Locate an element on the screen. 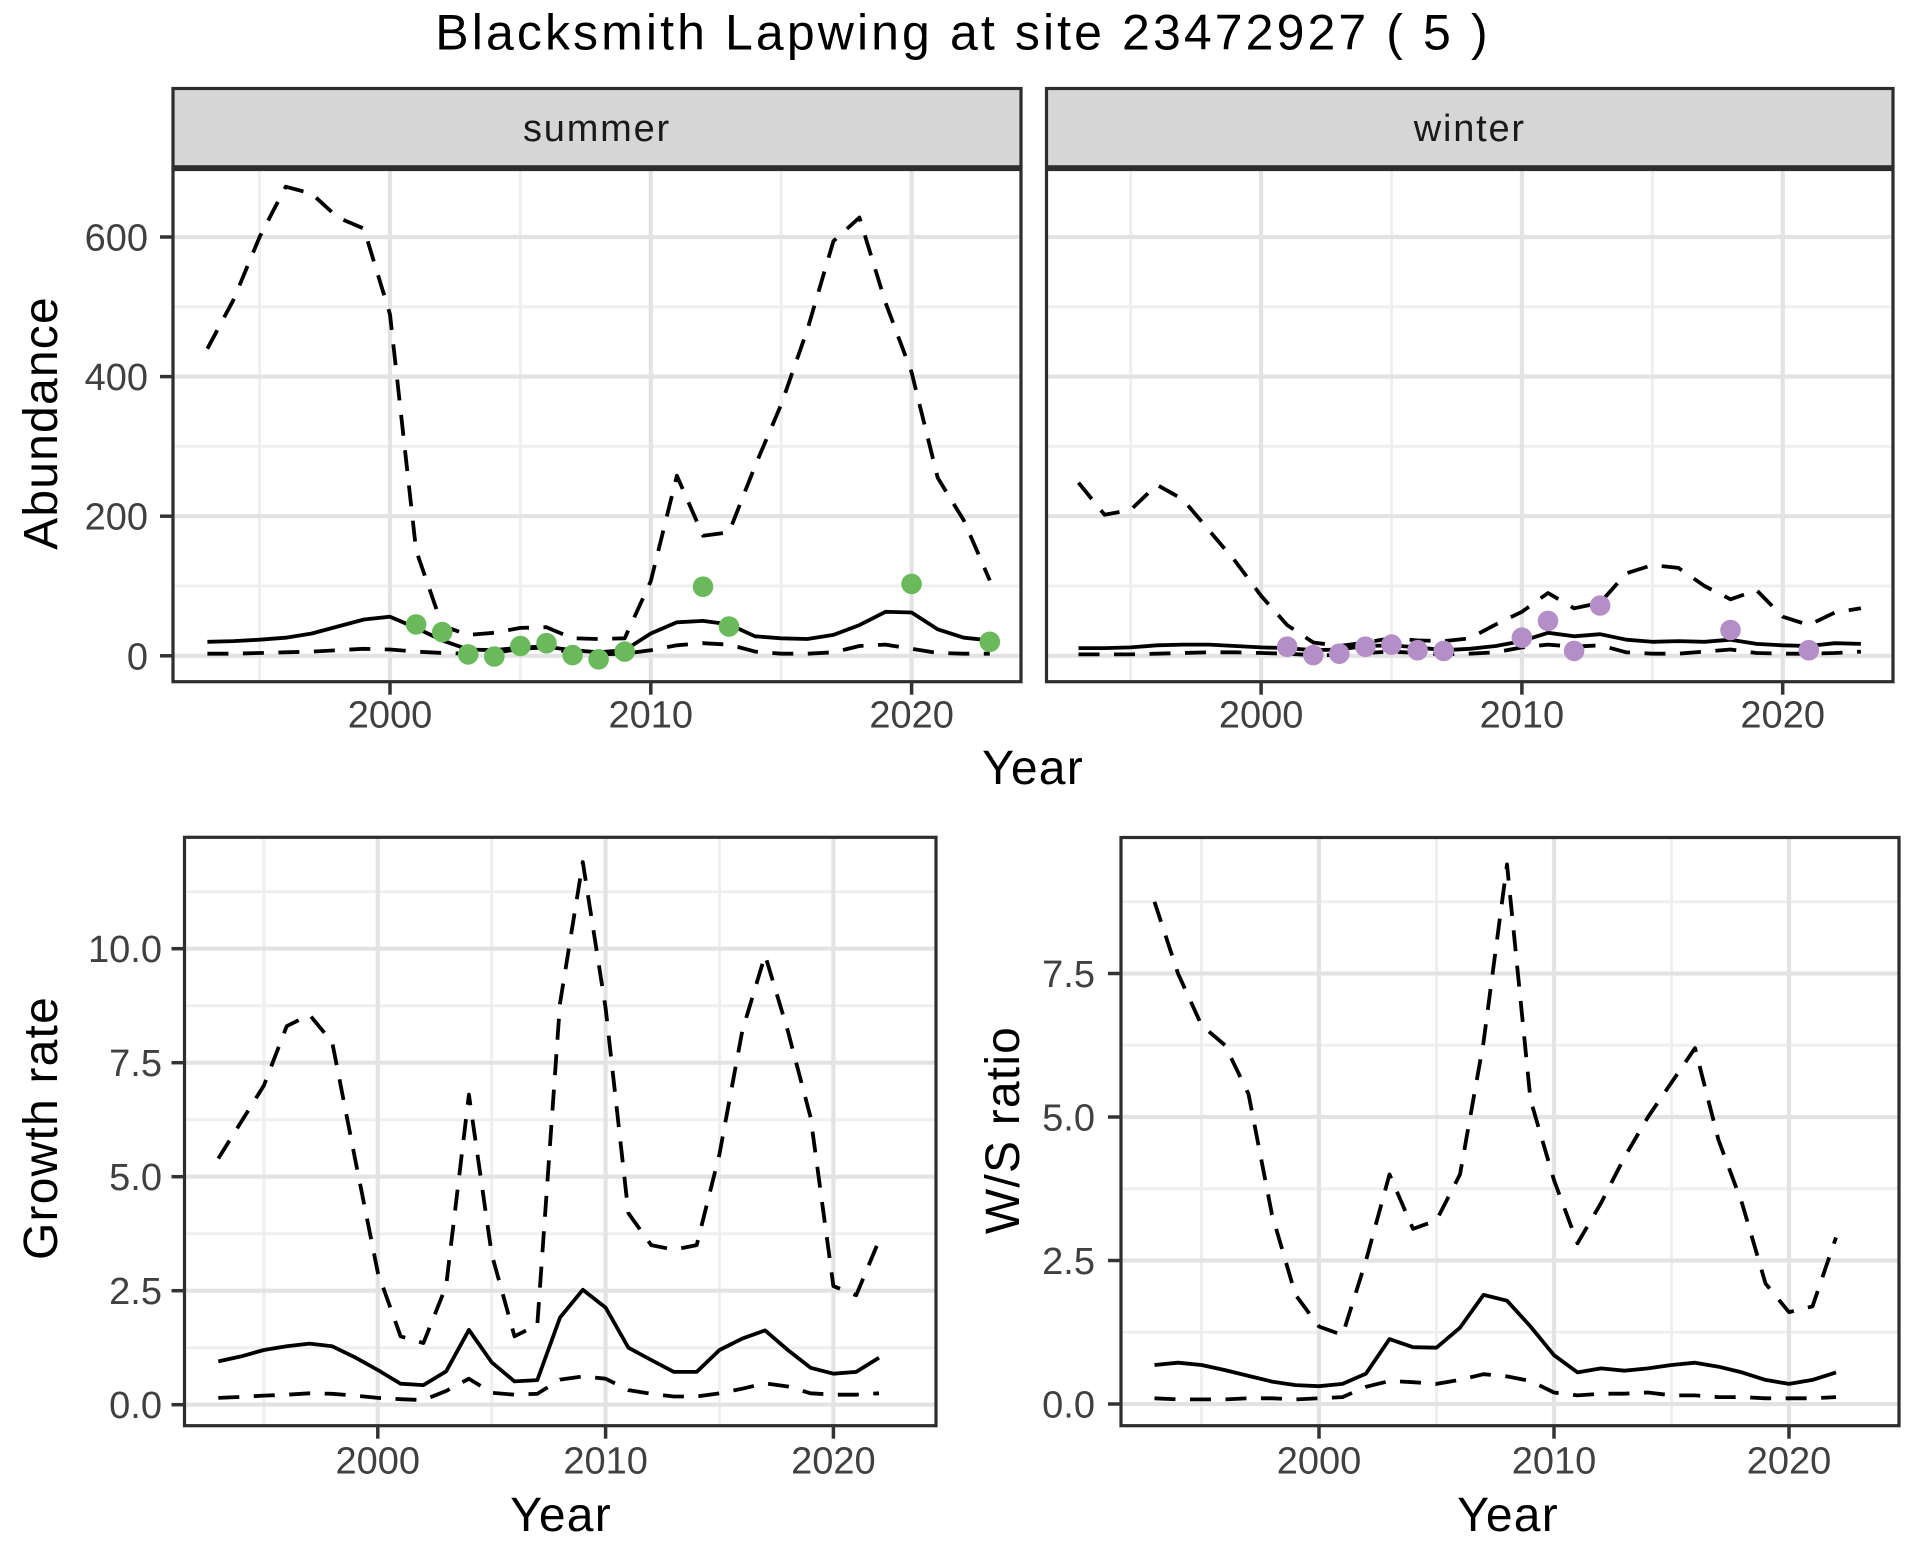 This screenshot has height=1565, width=1920. svg-text: 200 is located at coordinates (116, 518).